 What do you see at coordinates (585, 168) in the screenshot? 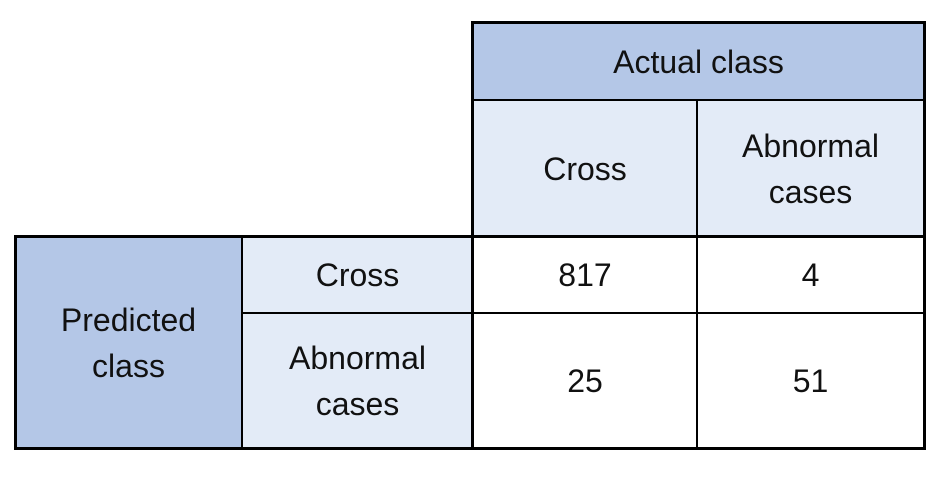
I see `actual-col-cross: Cross` at bounding box center [585, 168].